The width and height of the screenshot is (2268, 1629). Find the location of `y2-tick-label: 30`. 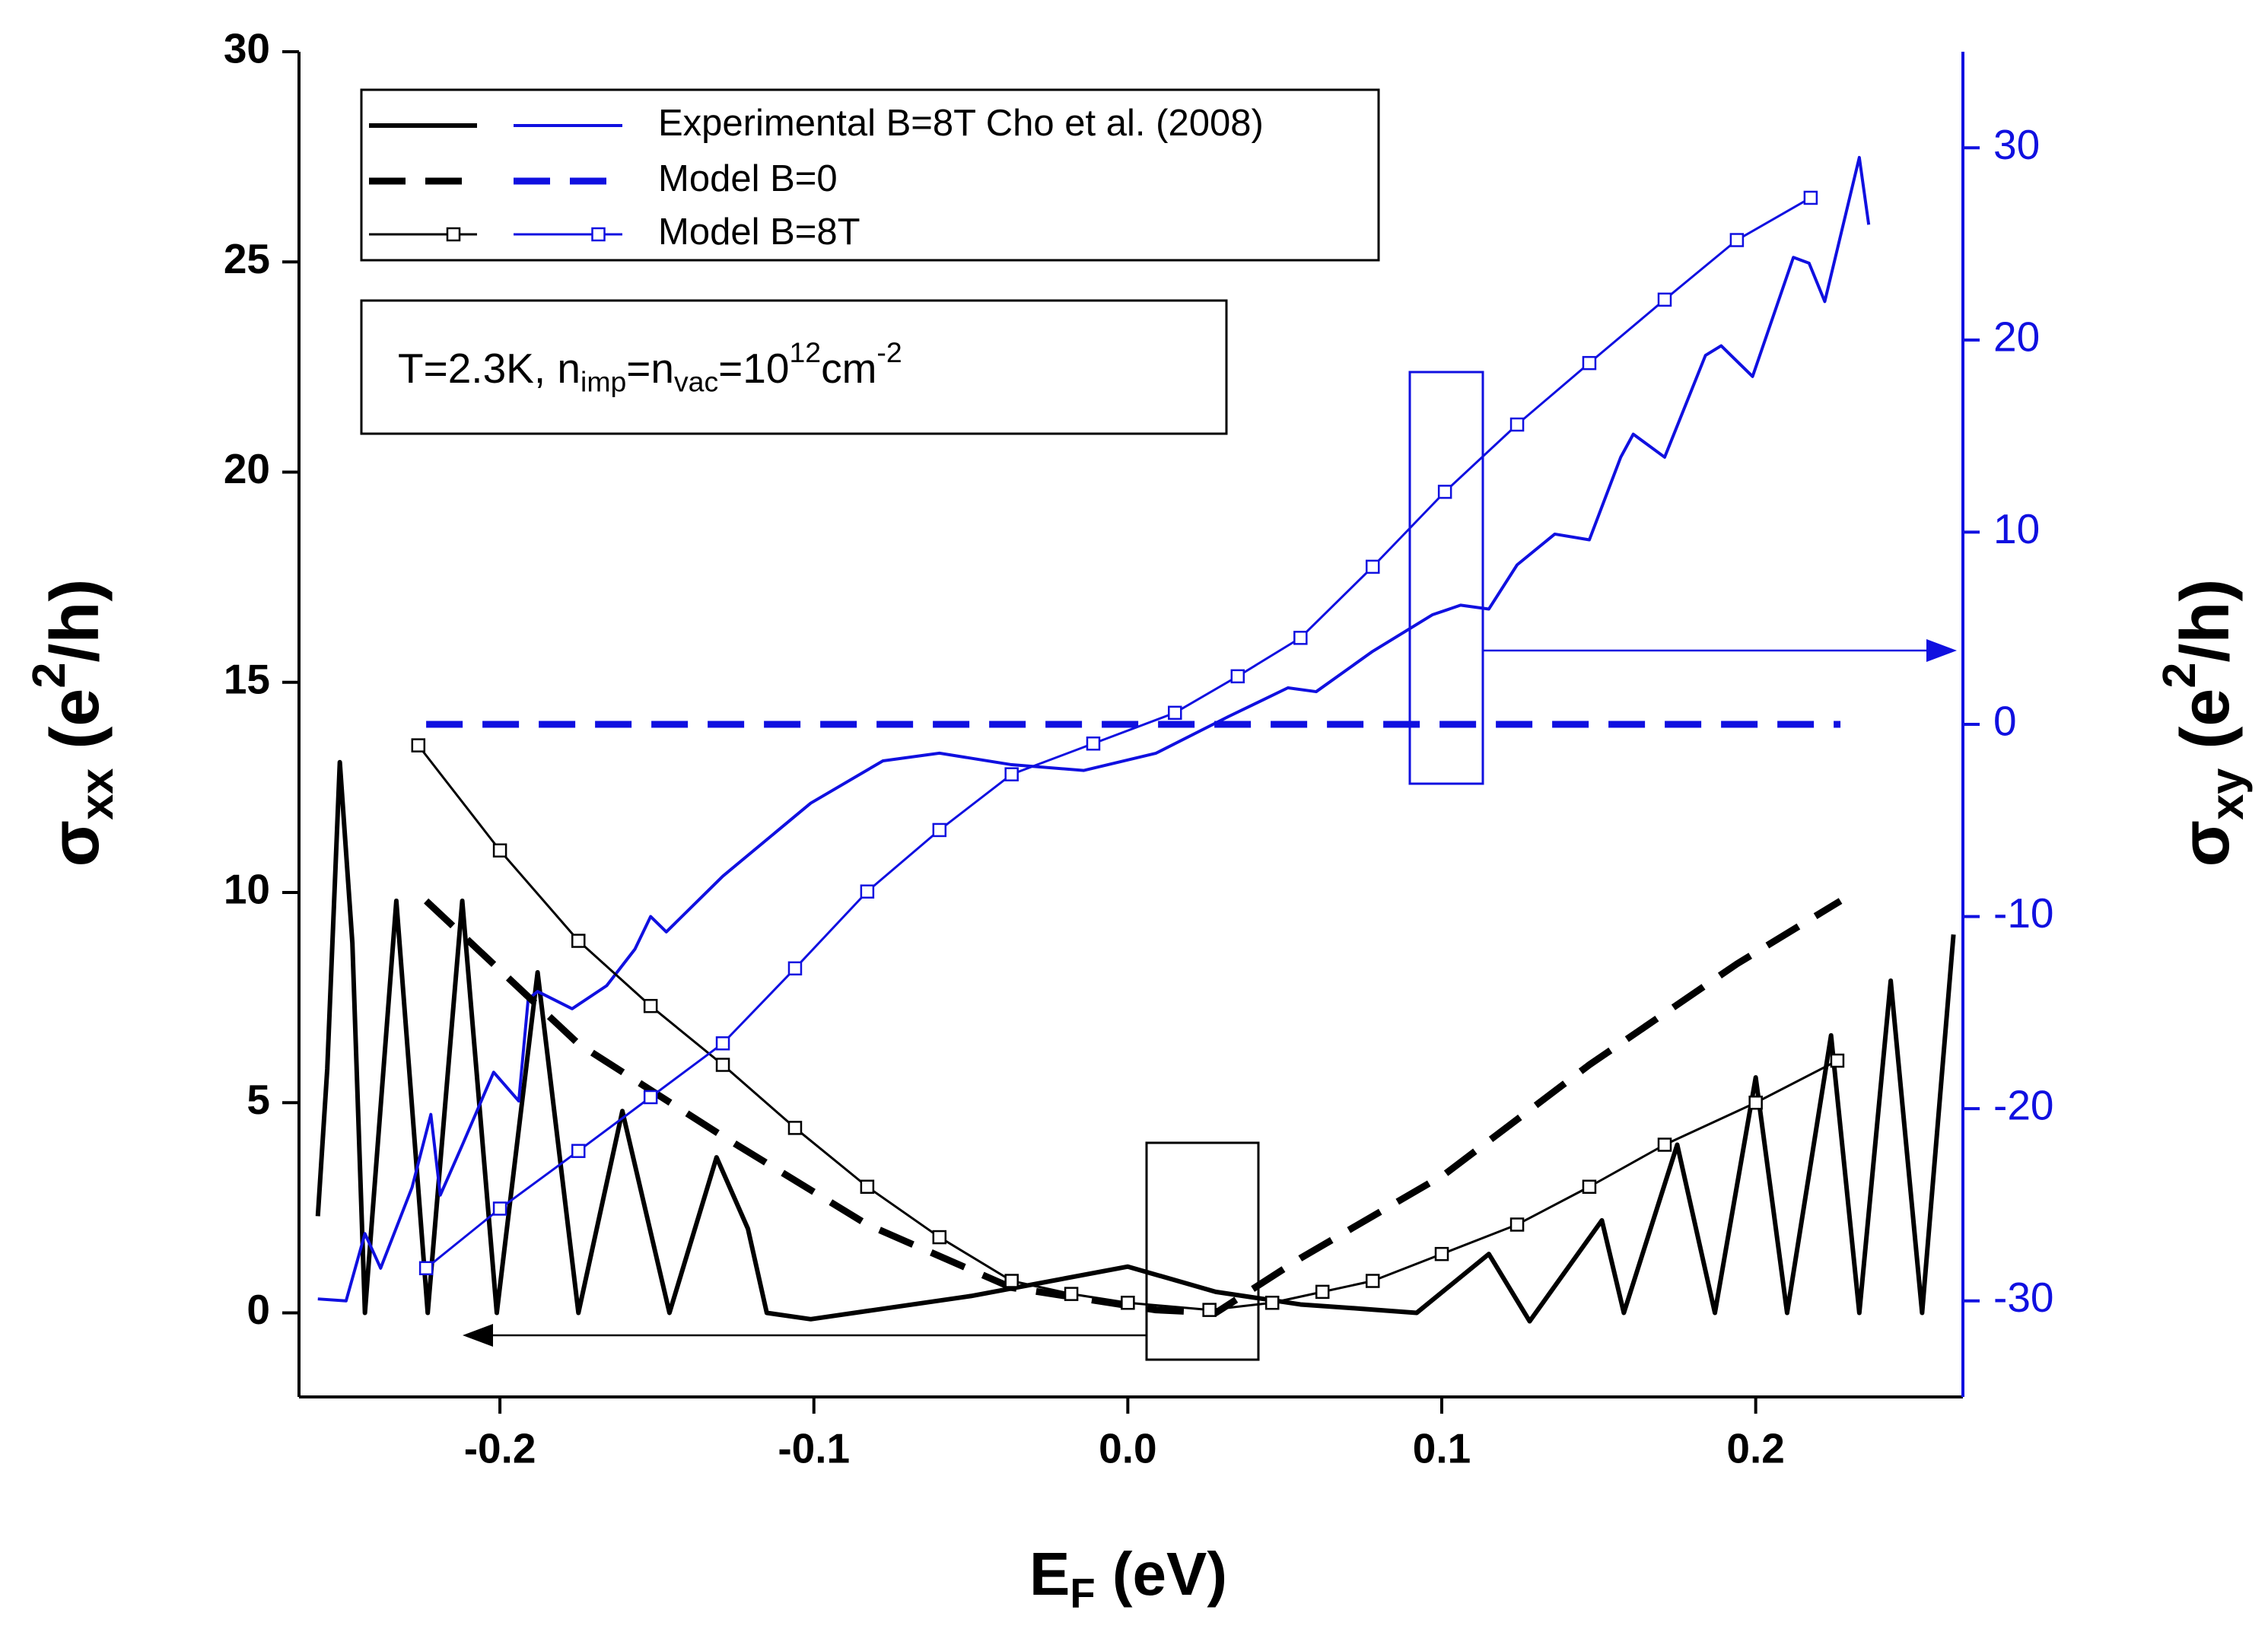

y2-tick-label: 30 is located at coordinates (2016, 145).